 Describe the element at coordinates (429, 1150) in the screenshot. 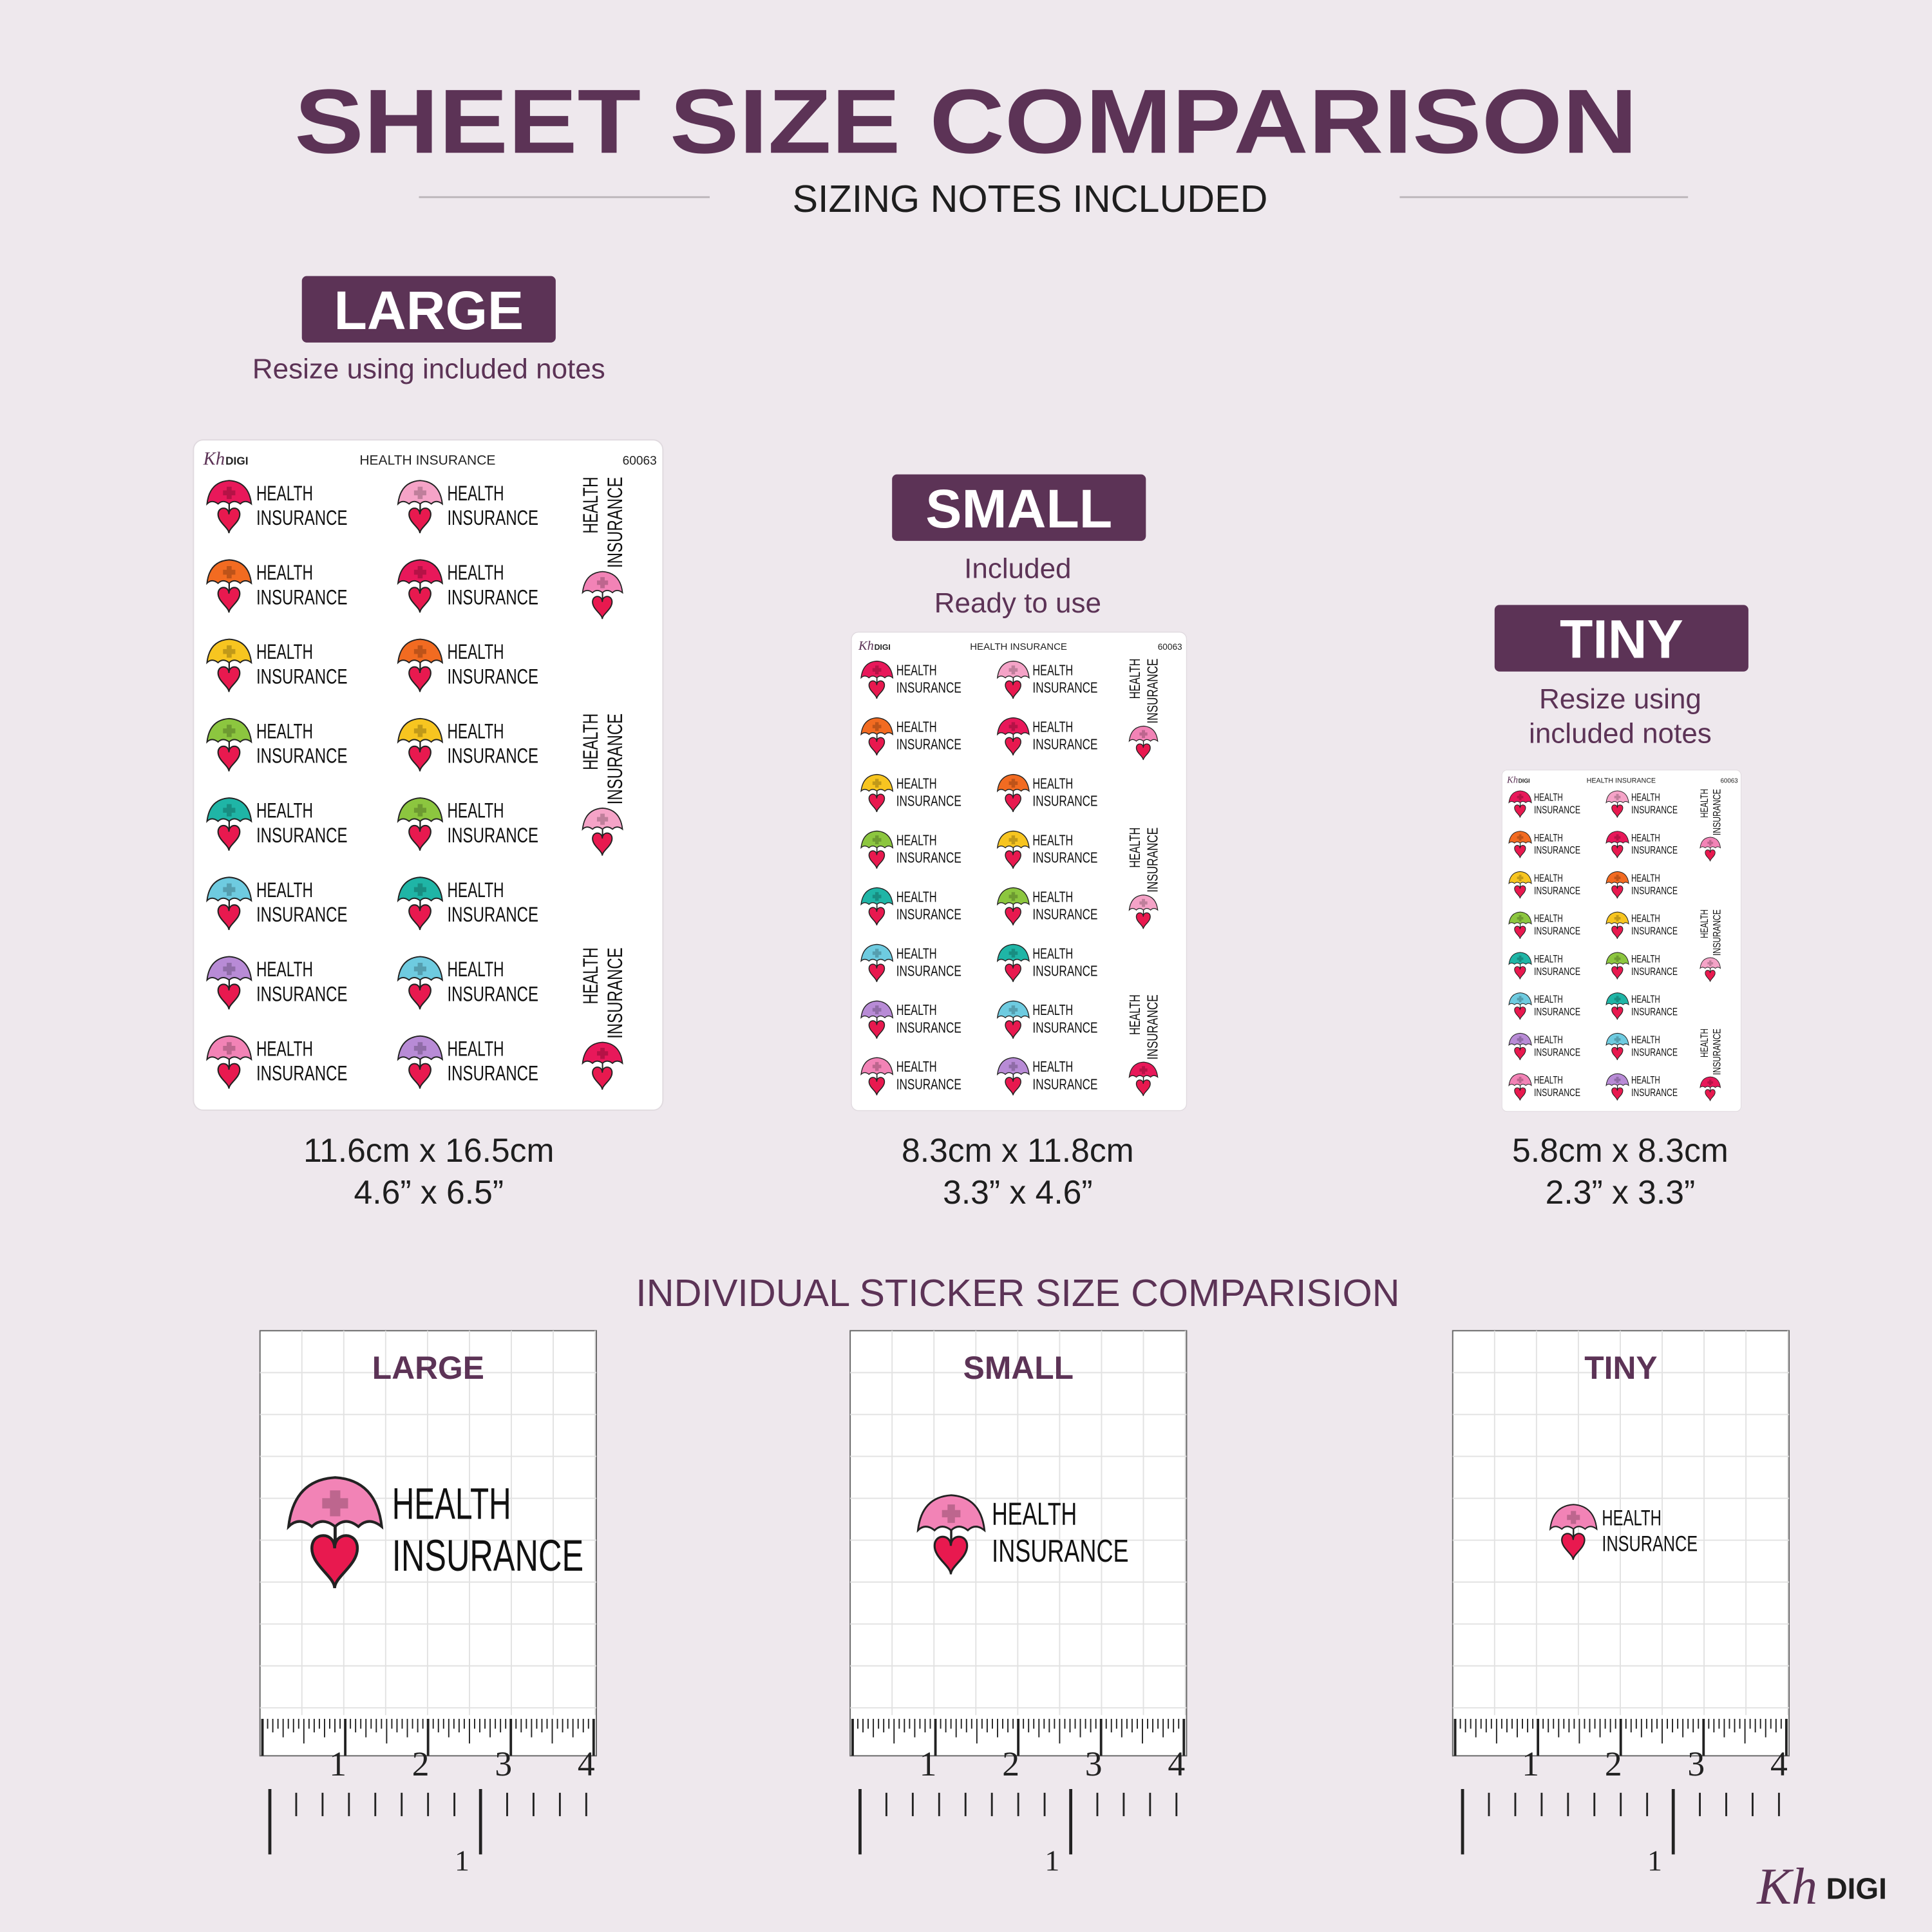

I see `sheet-dimensions: 11.6cm x 16.5cm` at that location.